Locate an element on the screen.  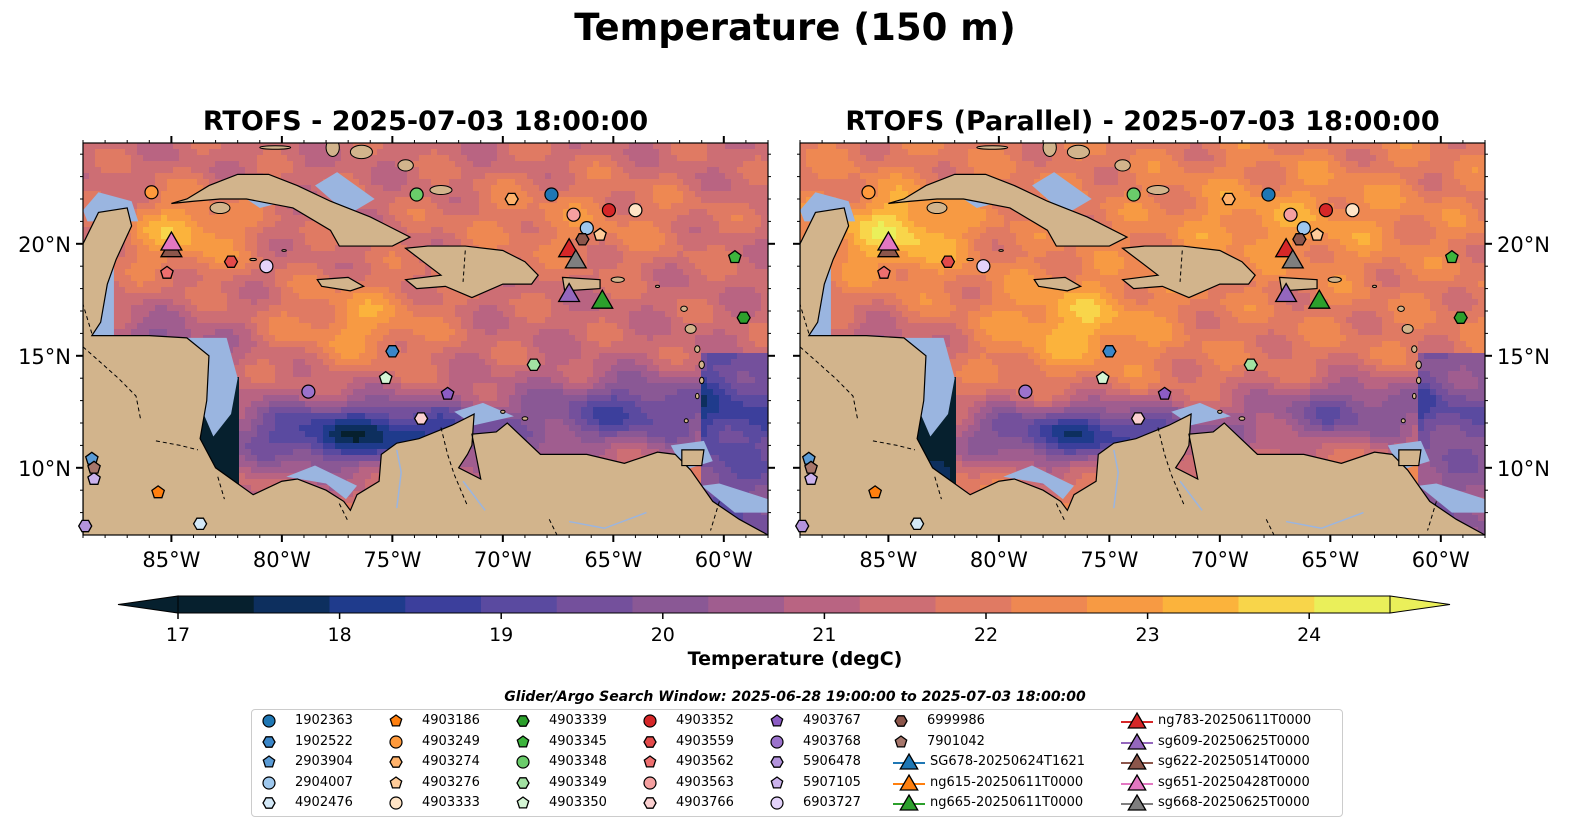
legend-label: SG678-20250624T1621 is located at coordinates (1008, 761).